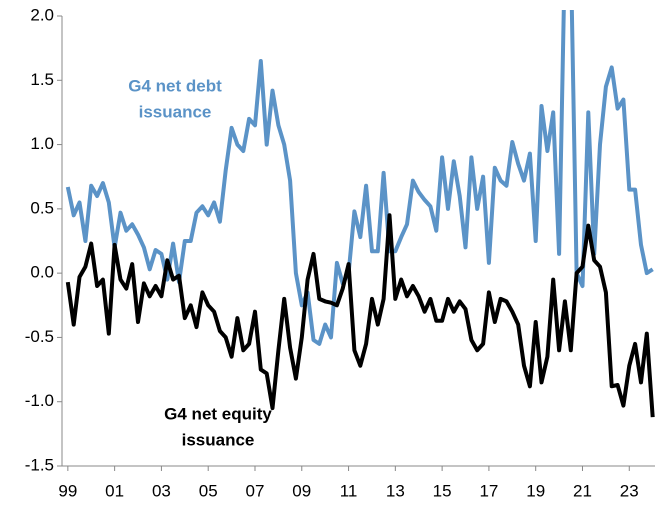  I want to click on y-tick-label: 0.0, so click(42, 272).